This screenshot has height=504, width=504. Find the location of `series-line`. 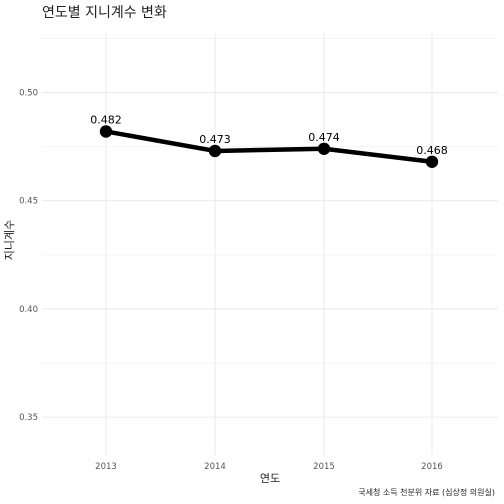

series-line is located at coordinates (269, 147).